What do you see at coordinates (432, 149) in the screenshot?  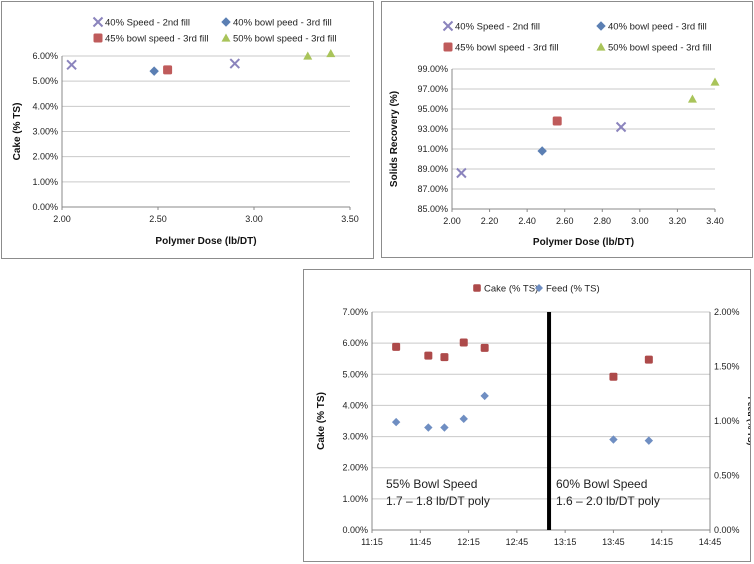 I see `y-tick-label: 91.00%` at bounding box center [432, 149].